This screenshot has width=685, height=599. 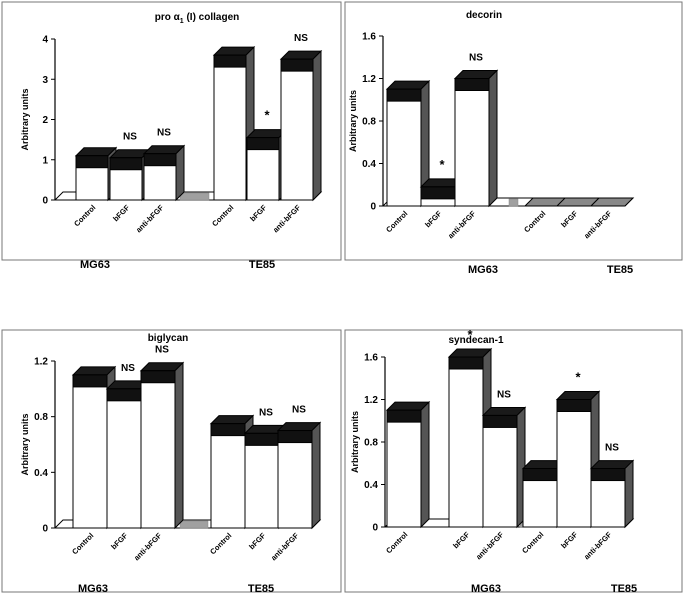 What do you see at coordinates (168, 338) in the screenshot?
I see `chart-title: biglycan` at bounding box center [168, 338].